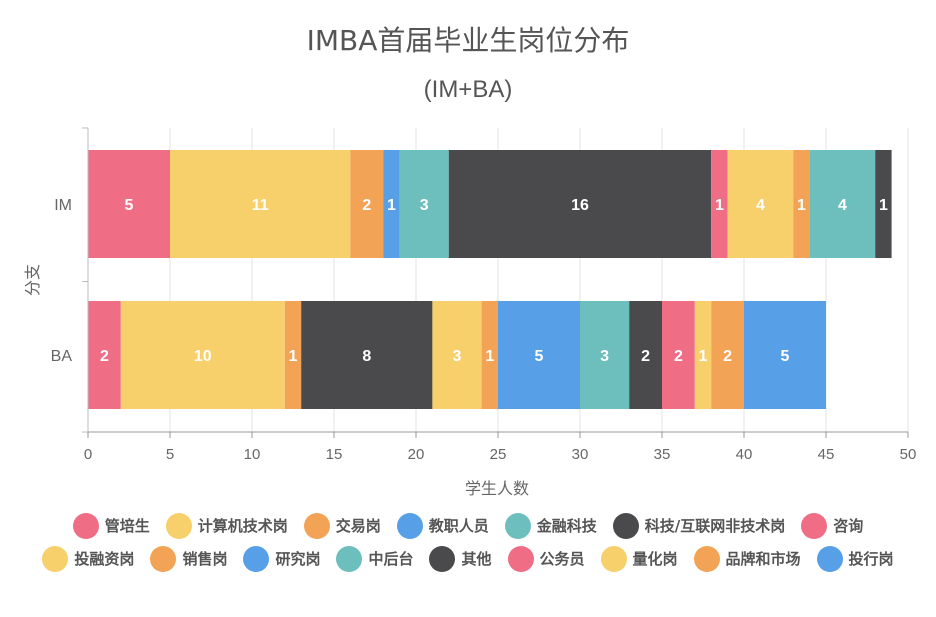  I want to click on legend-label: 金融科技, so click(566, 526).